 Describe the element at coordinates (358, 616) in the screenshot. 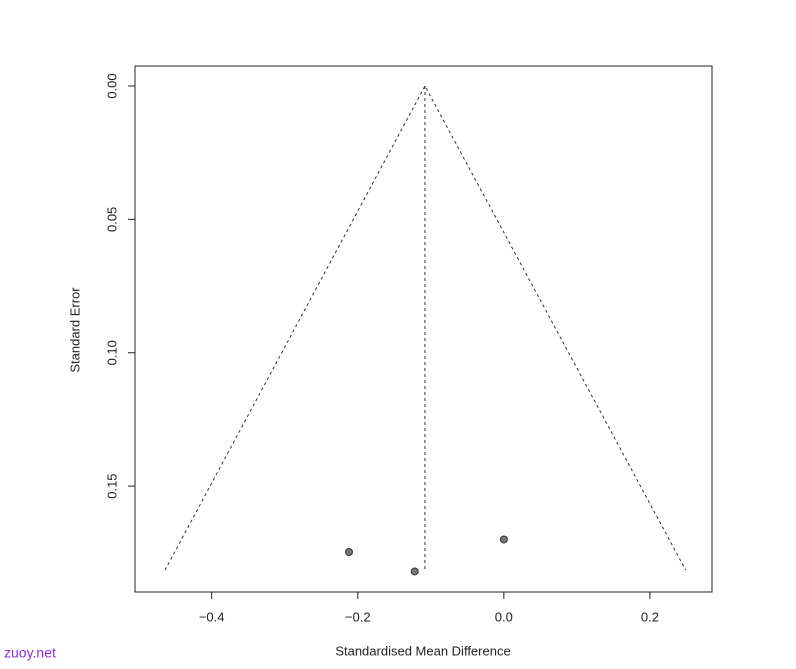

I see `x-tick-label: −0.2` at that location.